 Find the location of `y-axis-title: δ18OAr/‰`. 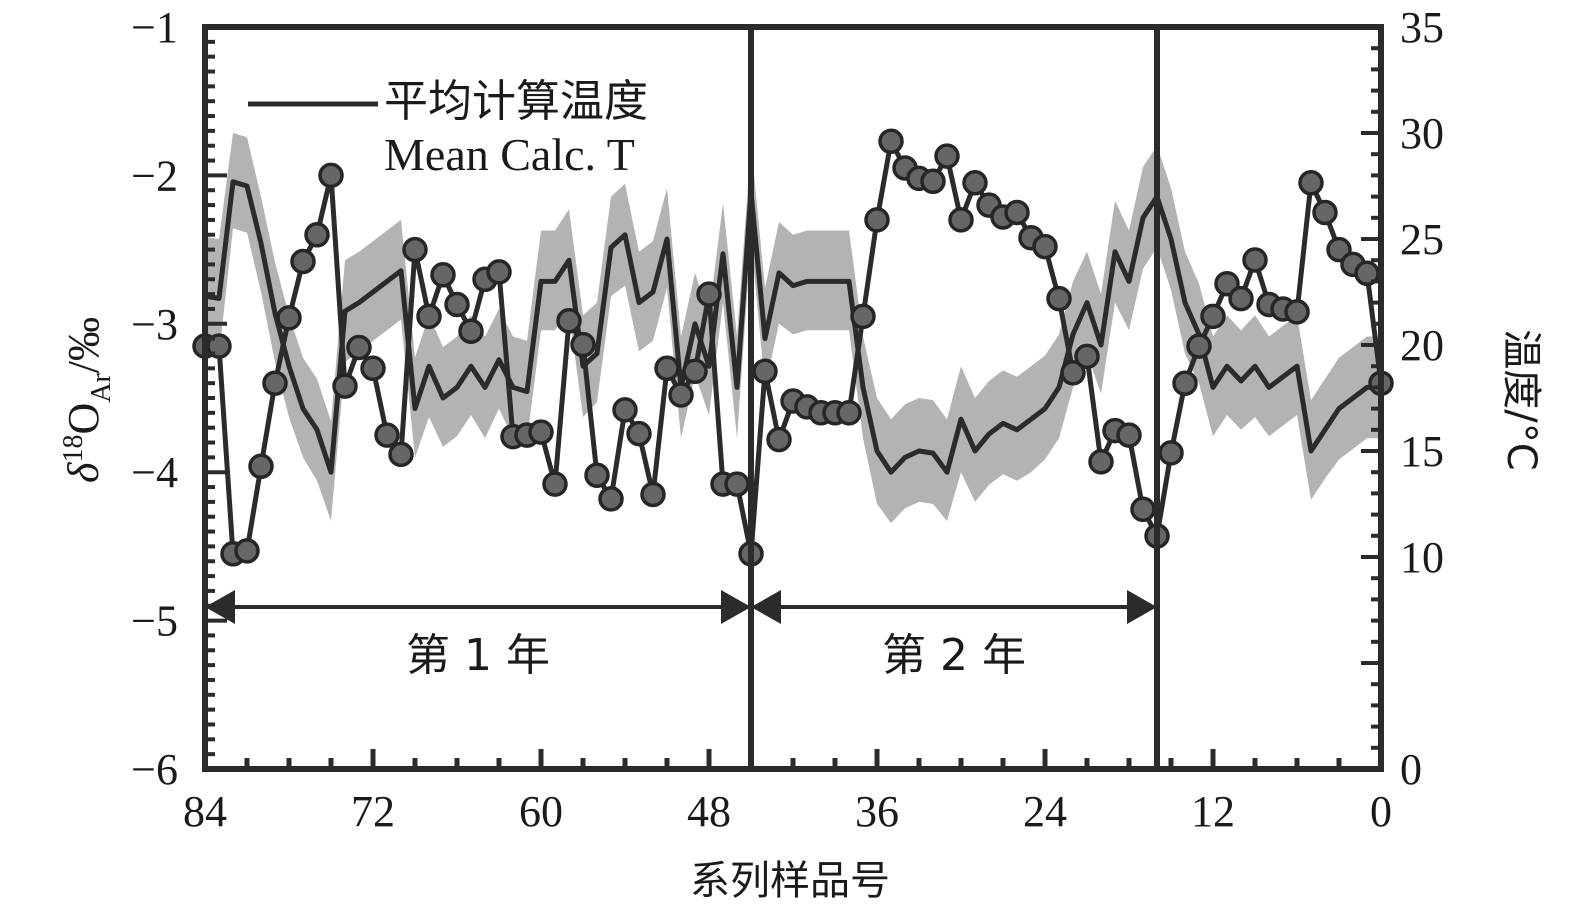

y-axis-title: δ18OAr/‰ is located at coordinates (87, 400).